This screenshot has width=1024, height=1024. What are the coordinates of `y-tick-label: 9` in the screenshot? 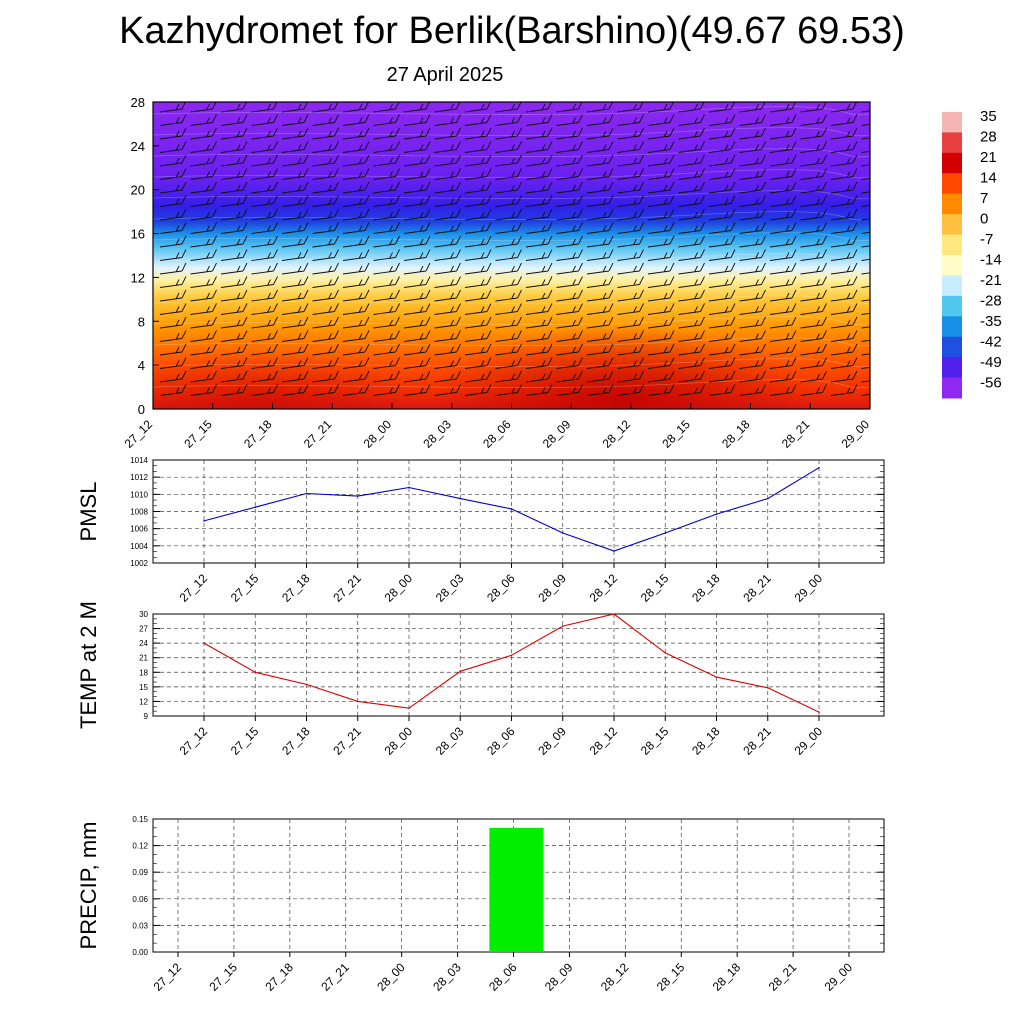 It's located at (146, 716).